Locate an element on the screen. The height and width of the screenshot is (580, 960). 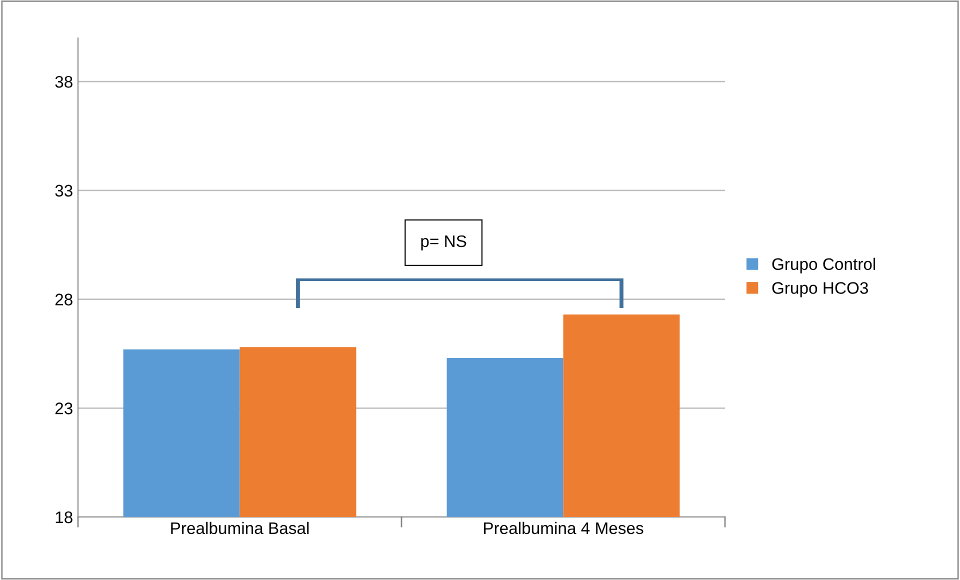
x-tick-label: Prealbumina 4 Meses is located at coordinates (564, 528).